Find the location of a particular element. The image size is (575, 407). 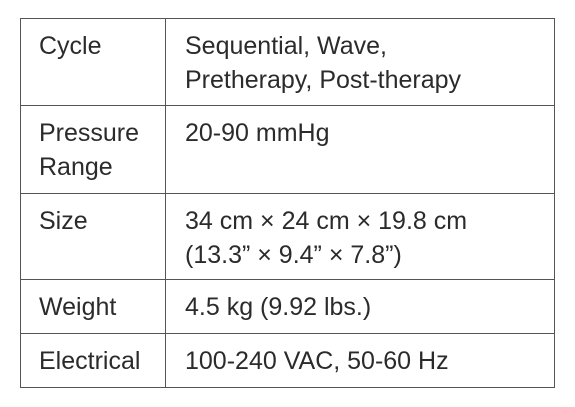

row-label: Cycle is located at coordinates (70, 46).